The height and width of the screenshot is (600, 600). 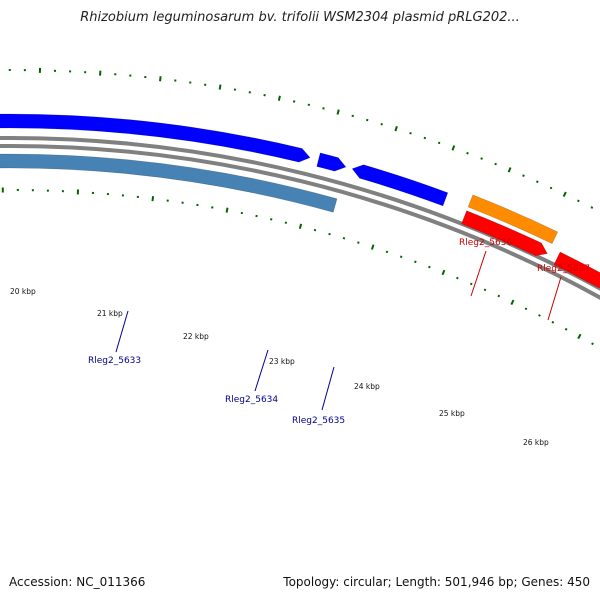 I want to click on accession-text: Accession: NC_011366, so click(x=77, y=582).